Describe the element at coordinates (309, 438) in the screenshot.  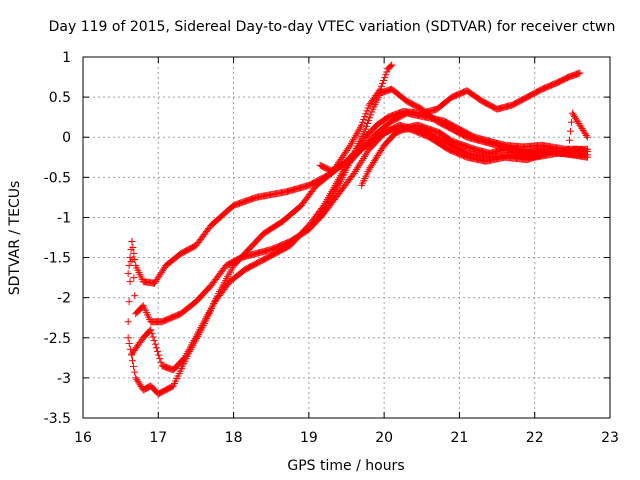
I see `x-tick-label: 19` at that location.